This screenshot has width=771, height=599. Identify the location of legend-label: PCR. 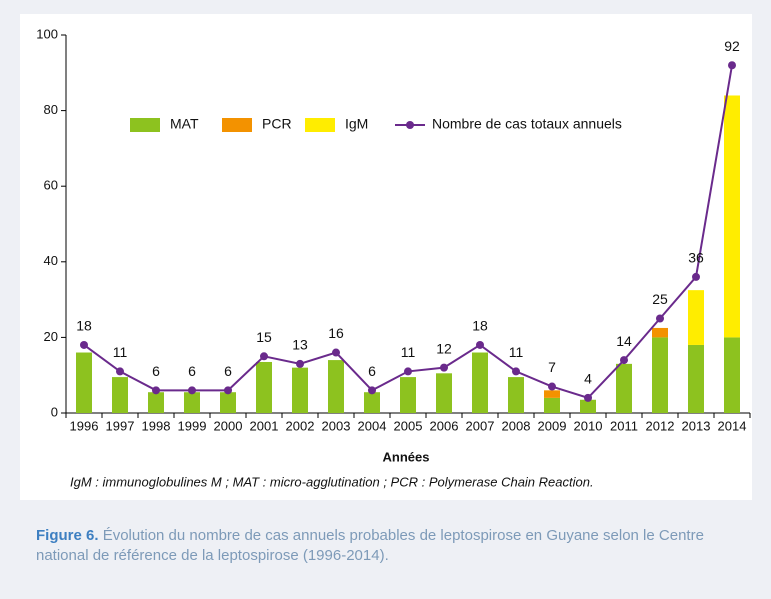
(277, 124).